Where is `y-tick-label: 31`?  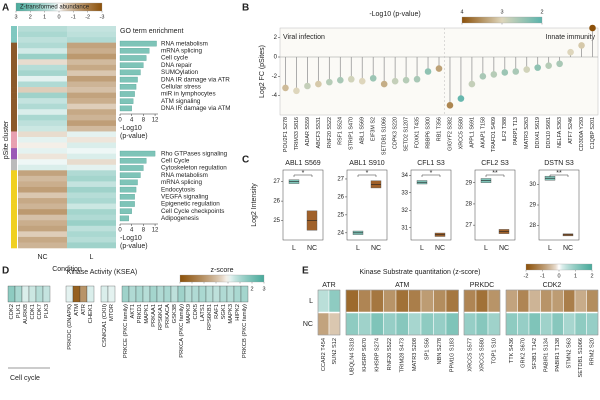
y-tick-label: 31 is located at coordinates (404, 228).